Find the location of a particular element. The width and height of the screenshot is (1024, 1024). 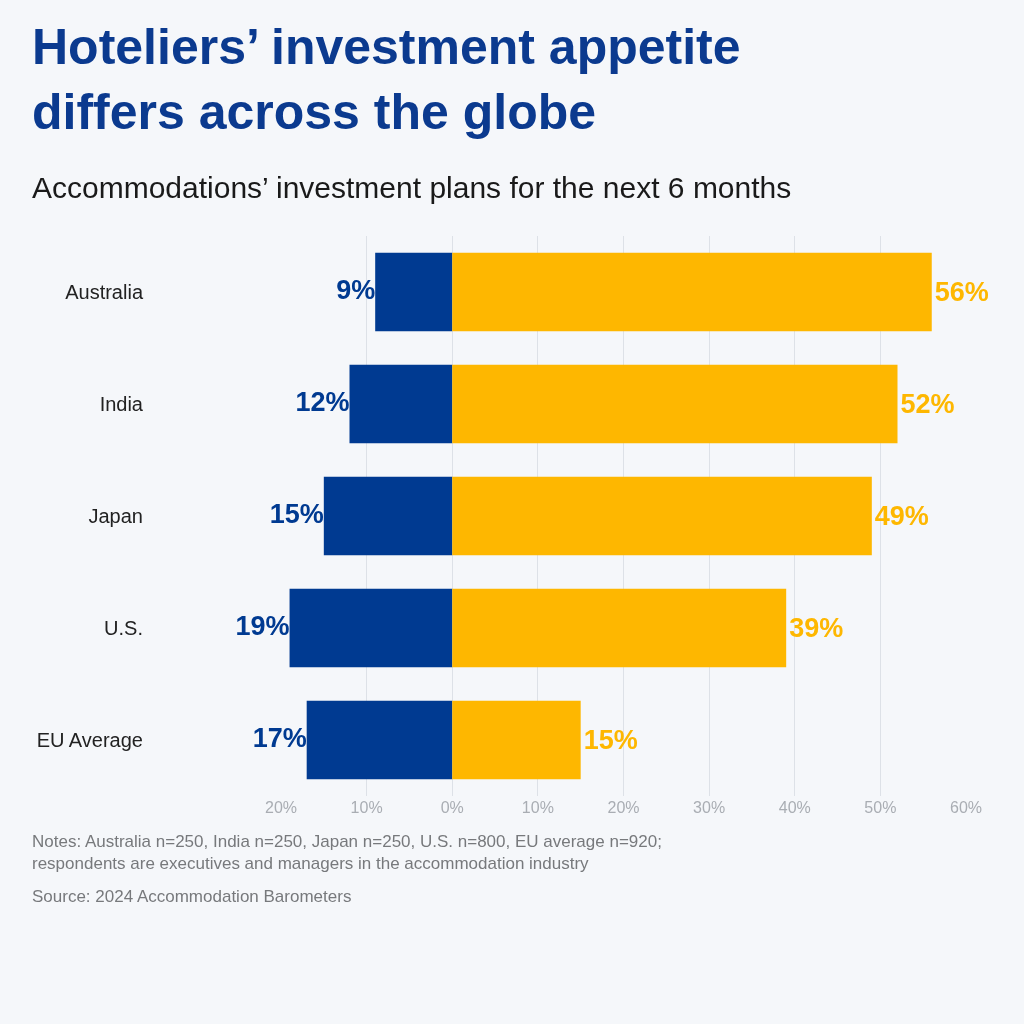

data-label: 49% is located at coordinates (901, 516).